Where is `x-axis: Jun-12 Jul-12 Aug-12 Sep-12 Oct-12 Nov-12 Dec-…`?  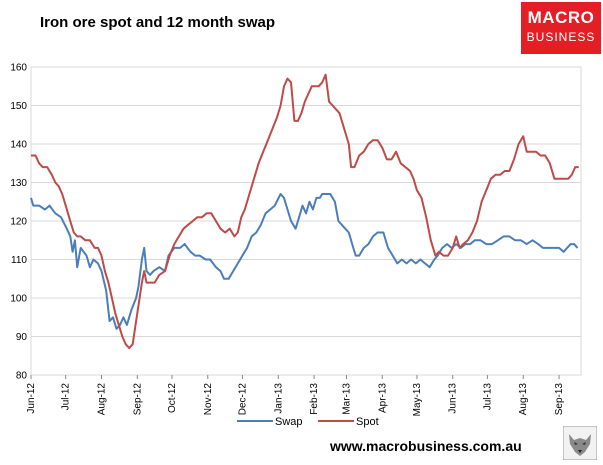
x-axis: Jun-12 Jul-12 Aug-12 Sep-12 Oct-12 Nov-12 Dec-… is located at coordinates (295, 395).